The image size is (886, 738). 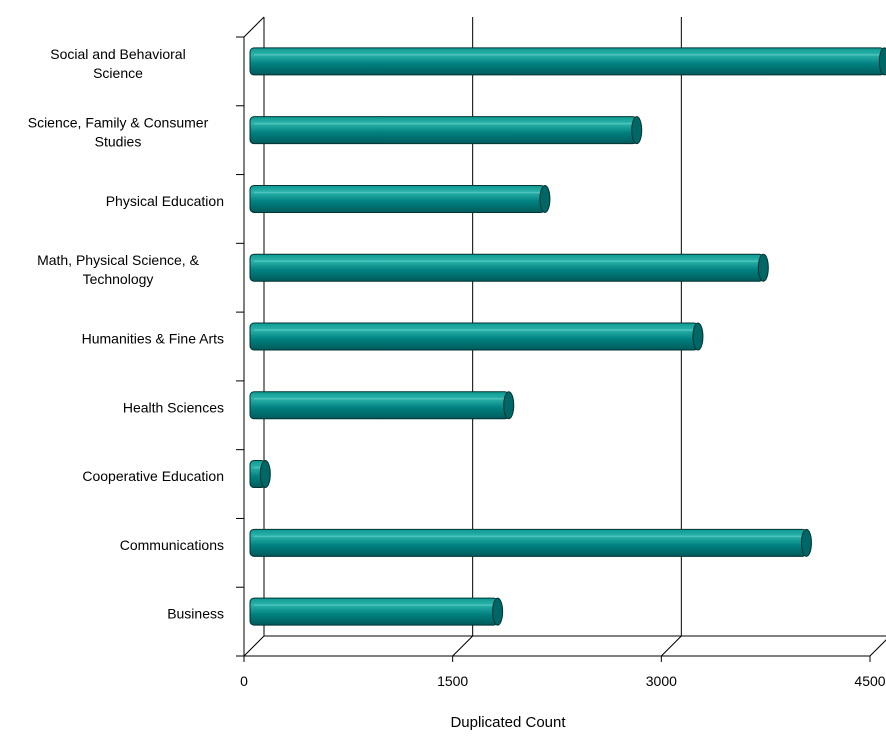 I want to click on category-label-line: Cooperative Education, so click(x=153, y=476).